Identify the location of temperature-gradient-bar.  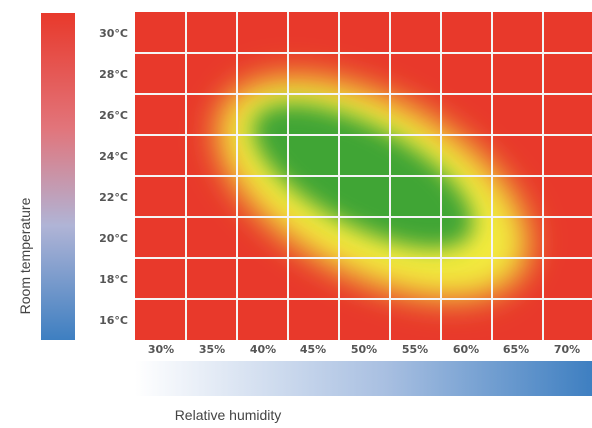
(58, 176).